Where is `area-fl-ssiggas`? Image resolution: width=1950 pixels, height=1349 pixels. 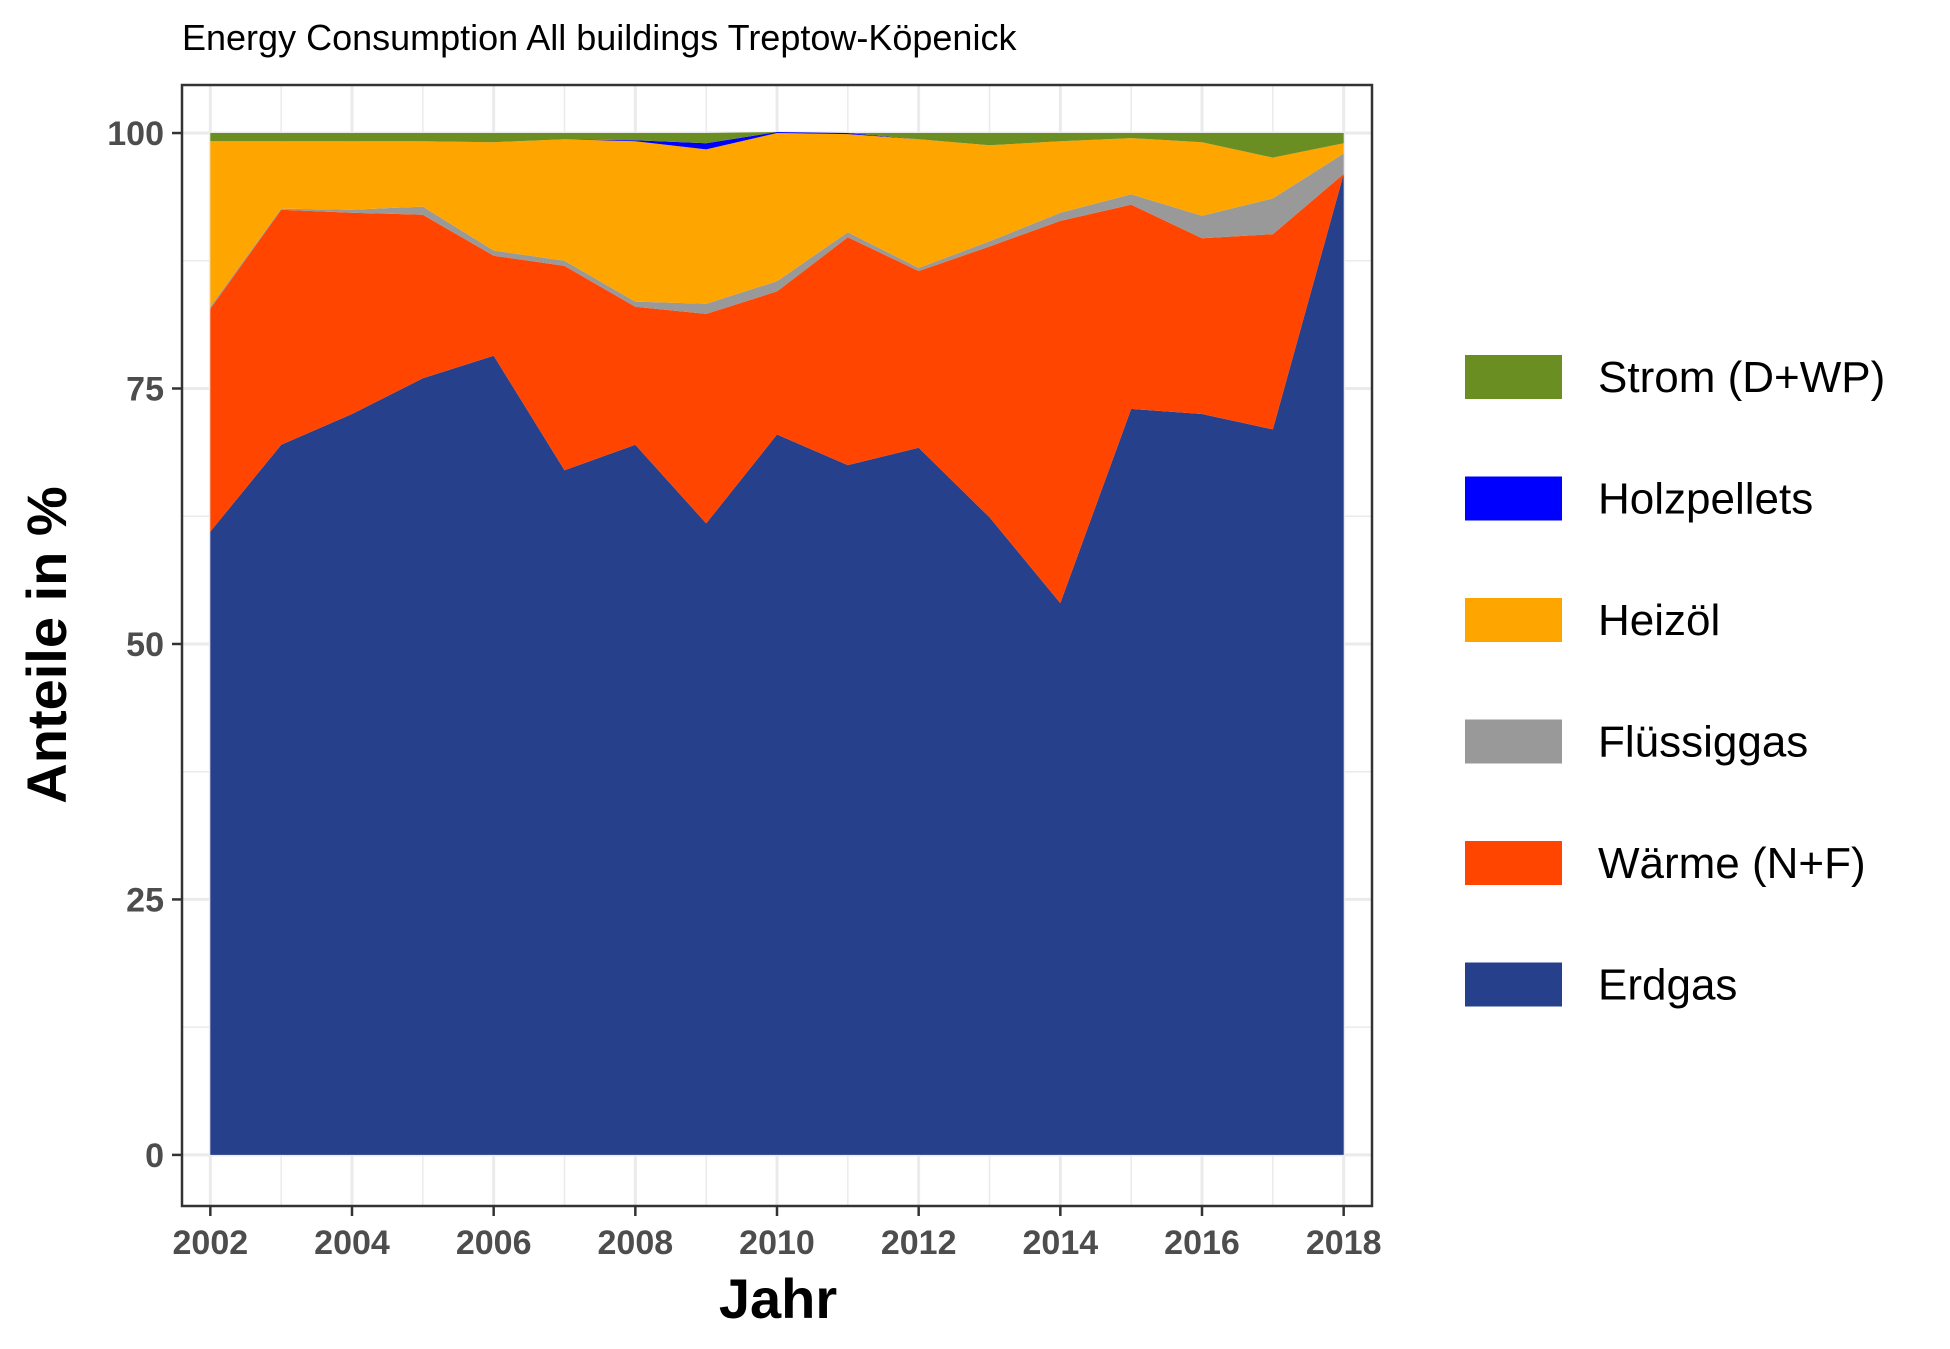
area-fl-ssiggas is located at coordinates (777, 233).